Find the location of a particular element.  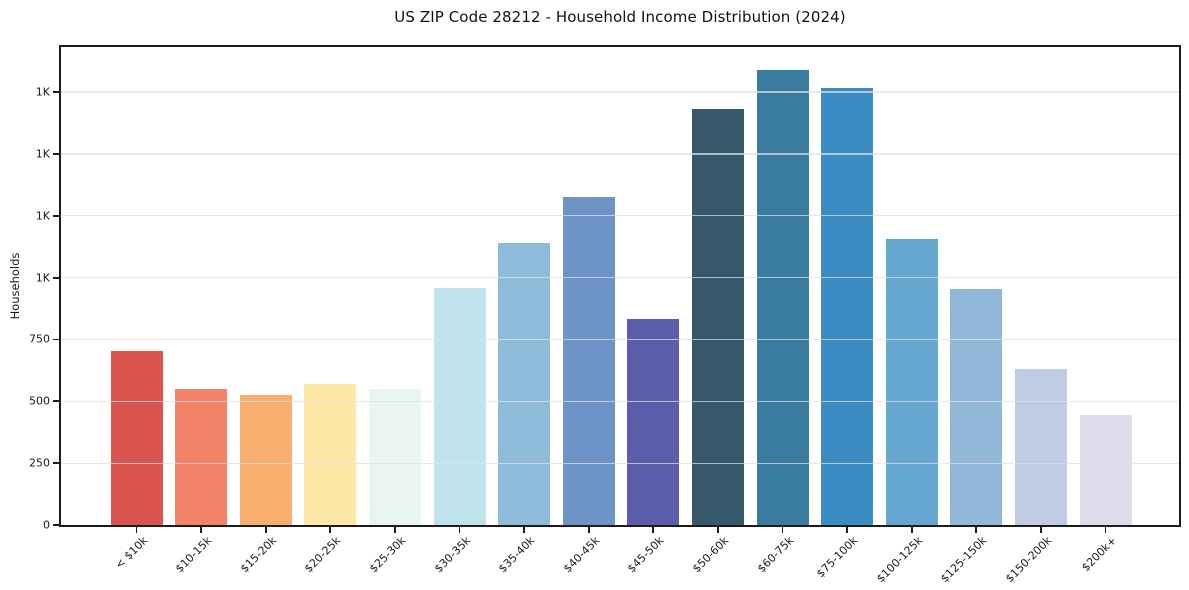

x-tick-label: $60-75k is located at coordinates (775, 555).